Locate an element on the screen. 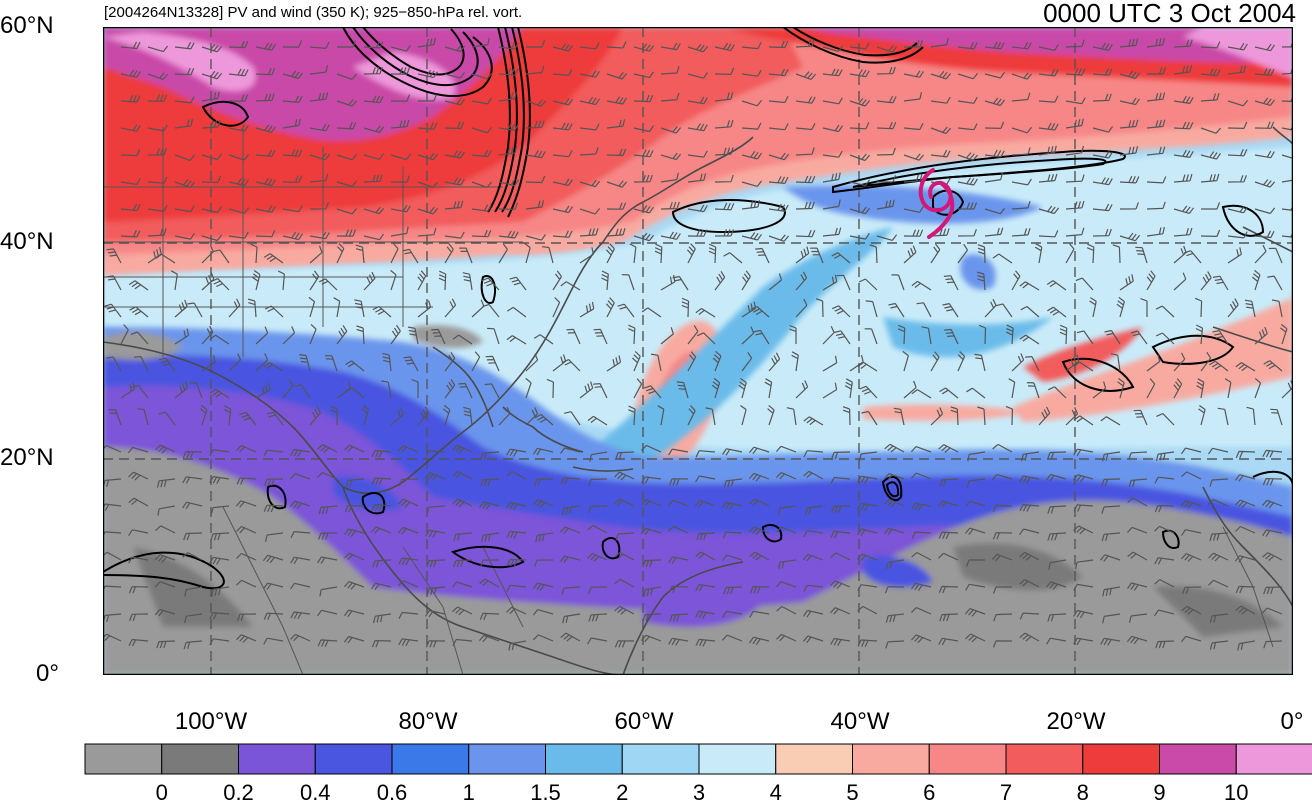 The width and height of the screenshot is (1312, 806). colorbar-tick-label: 0.6 is located at coordinates (392, 792).